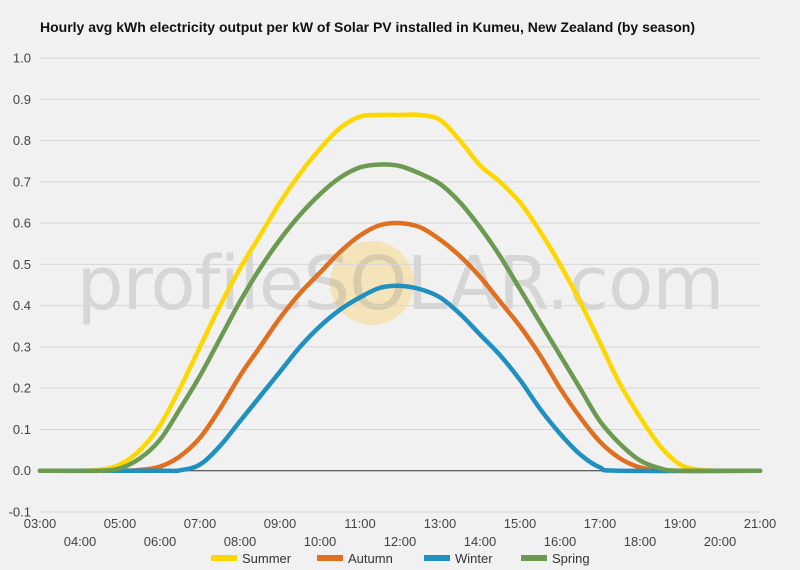 The image size is (800, 570). I want to click on y-tick-label: 0.1, so click(22, 429).